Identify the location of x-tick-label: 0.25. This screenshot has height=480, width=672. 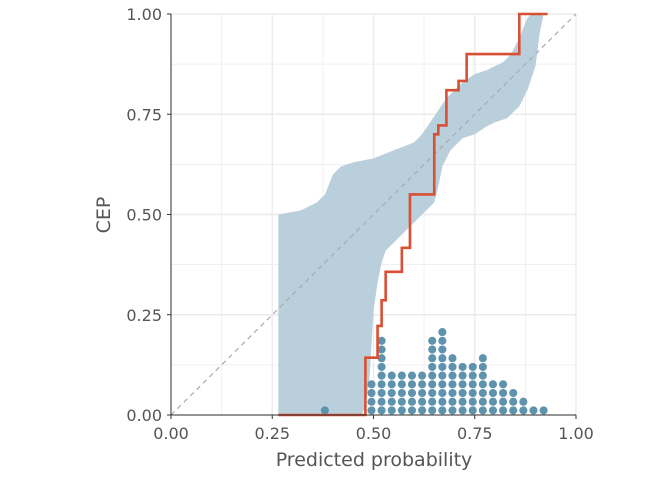
(272, 433).